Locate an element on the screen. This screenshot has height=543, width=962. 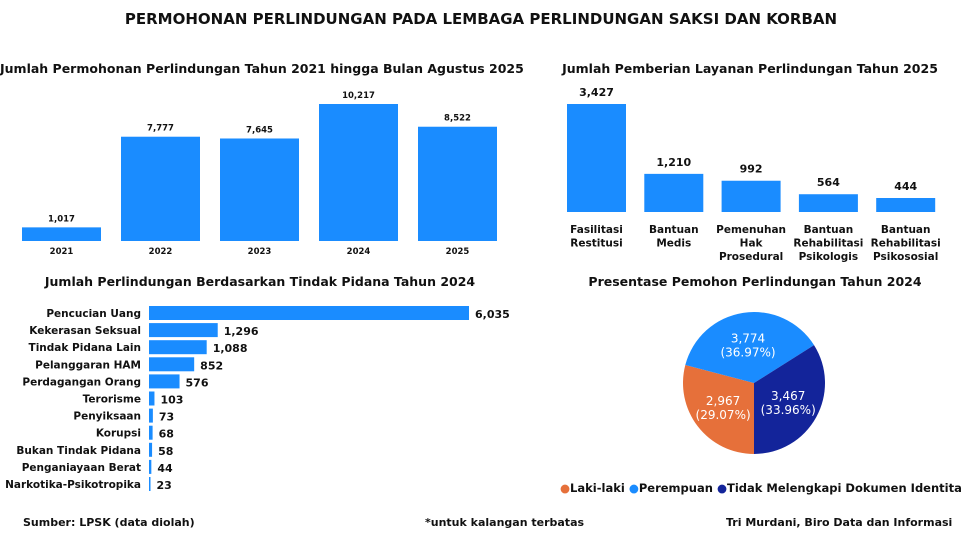
bar-value-label: 564 is located at coordinates (828, 182).